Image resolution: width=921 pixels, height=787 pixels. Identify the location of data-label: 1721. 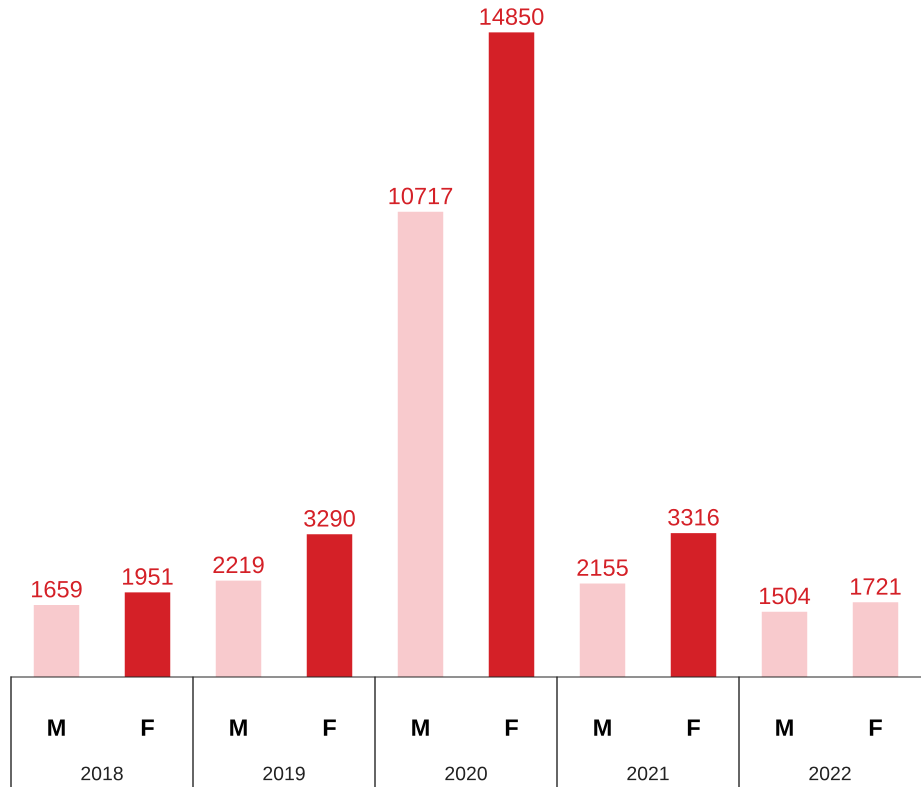
(876, 586).